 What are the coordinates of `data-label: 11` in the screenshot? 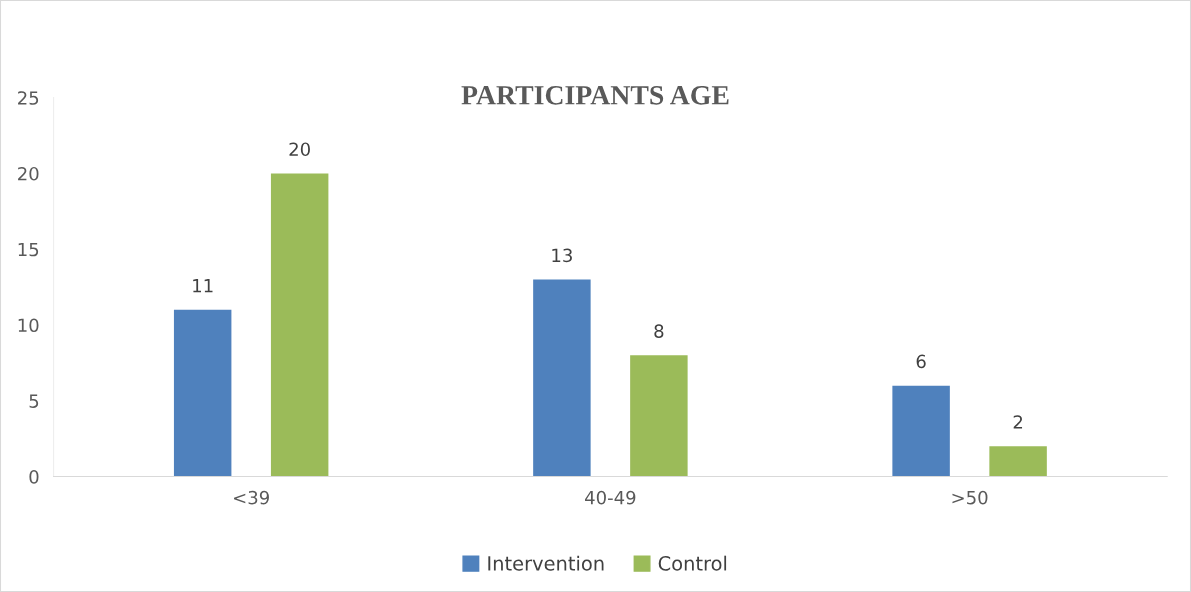 It's located at (203, 286).